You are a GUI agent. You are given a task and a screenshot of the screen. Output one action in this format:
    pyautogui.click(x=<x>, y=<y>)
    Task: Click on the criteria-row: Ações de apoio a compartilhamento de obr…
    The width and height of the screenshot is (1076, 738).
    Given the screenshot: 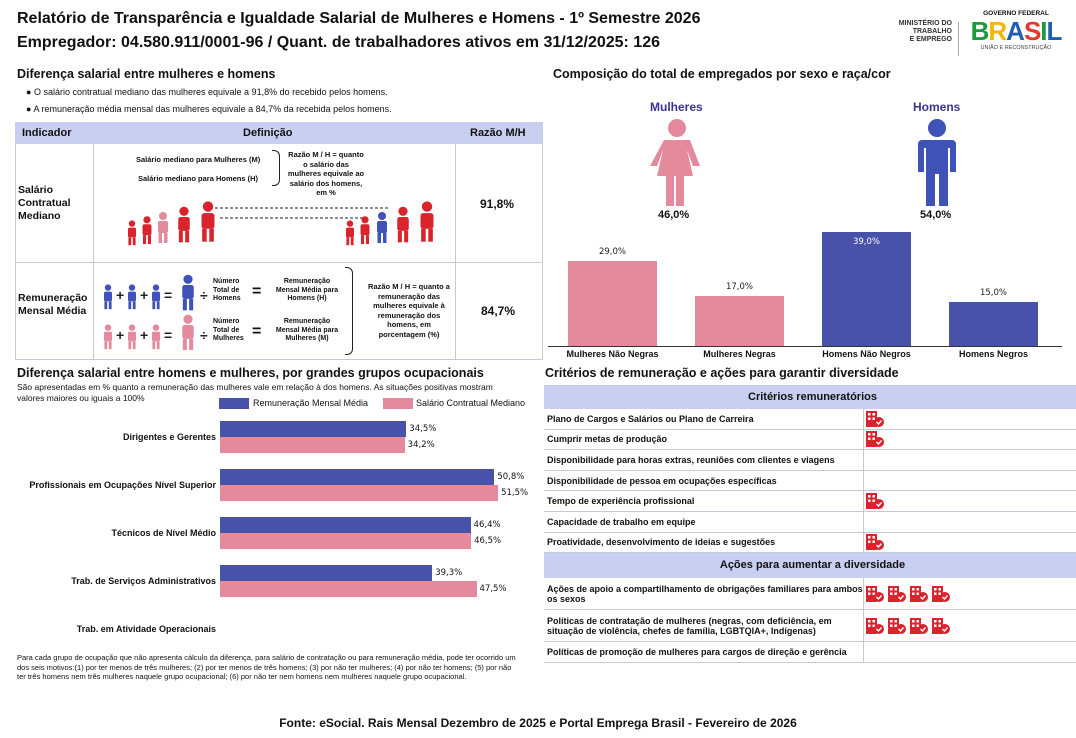 What is the action you would take?
    pyautogui.click(x=810, y=594)
    